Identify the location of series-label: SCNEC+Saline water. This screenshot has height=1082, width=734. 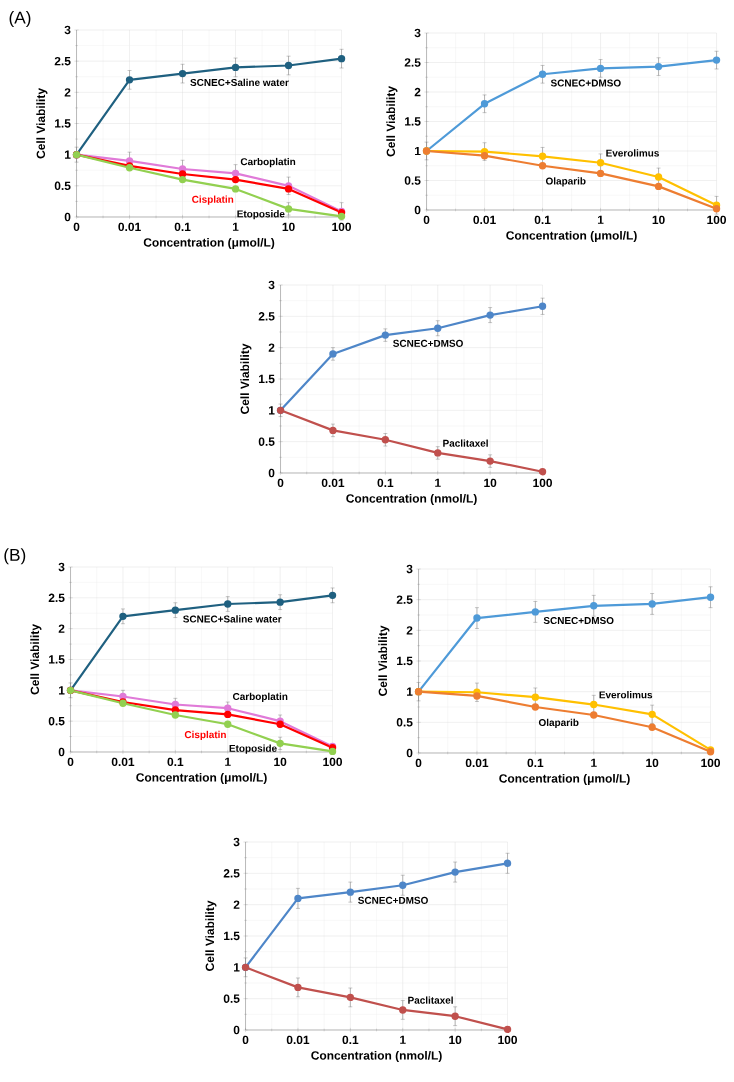
(232, 619).